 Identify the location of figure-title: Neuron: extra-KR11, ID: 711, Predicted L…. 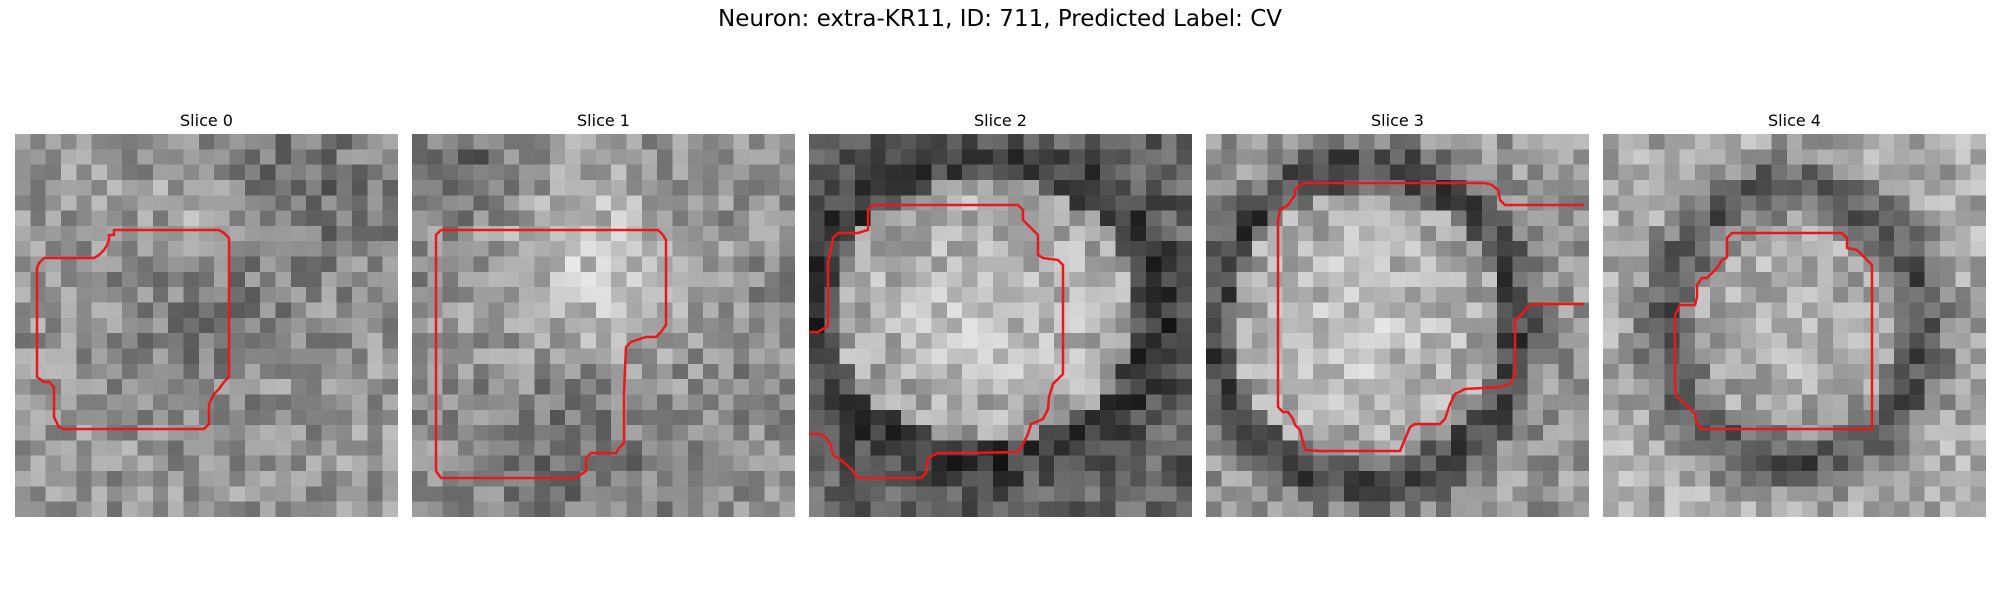
(1000, 19).